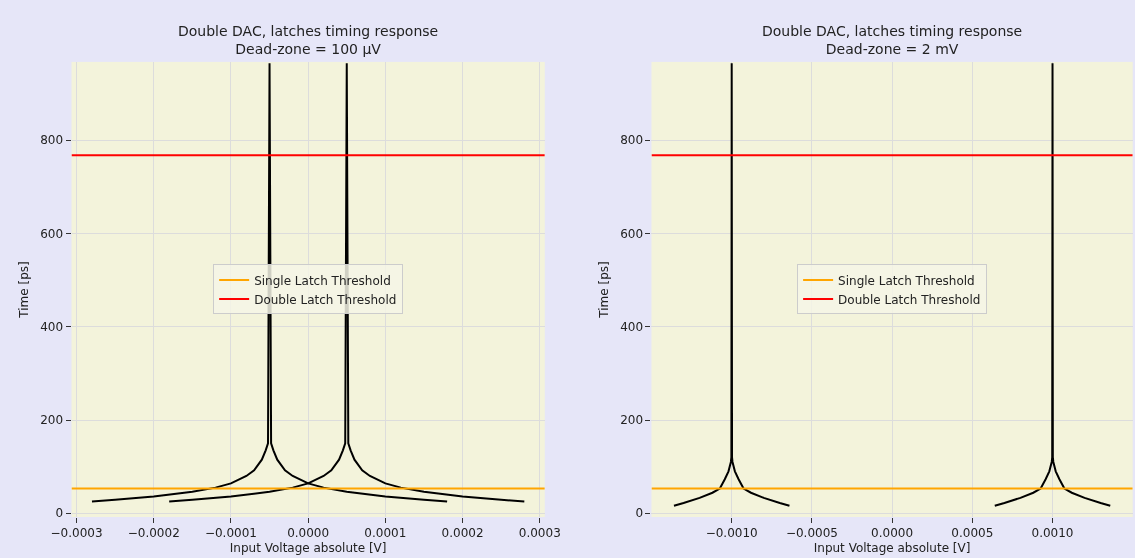 Image resolution: width=1135 pixels, height=558 pixels. I want to click on x-tick-label: −0.0002, so click(153, 533).